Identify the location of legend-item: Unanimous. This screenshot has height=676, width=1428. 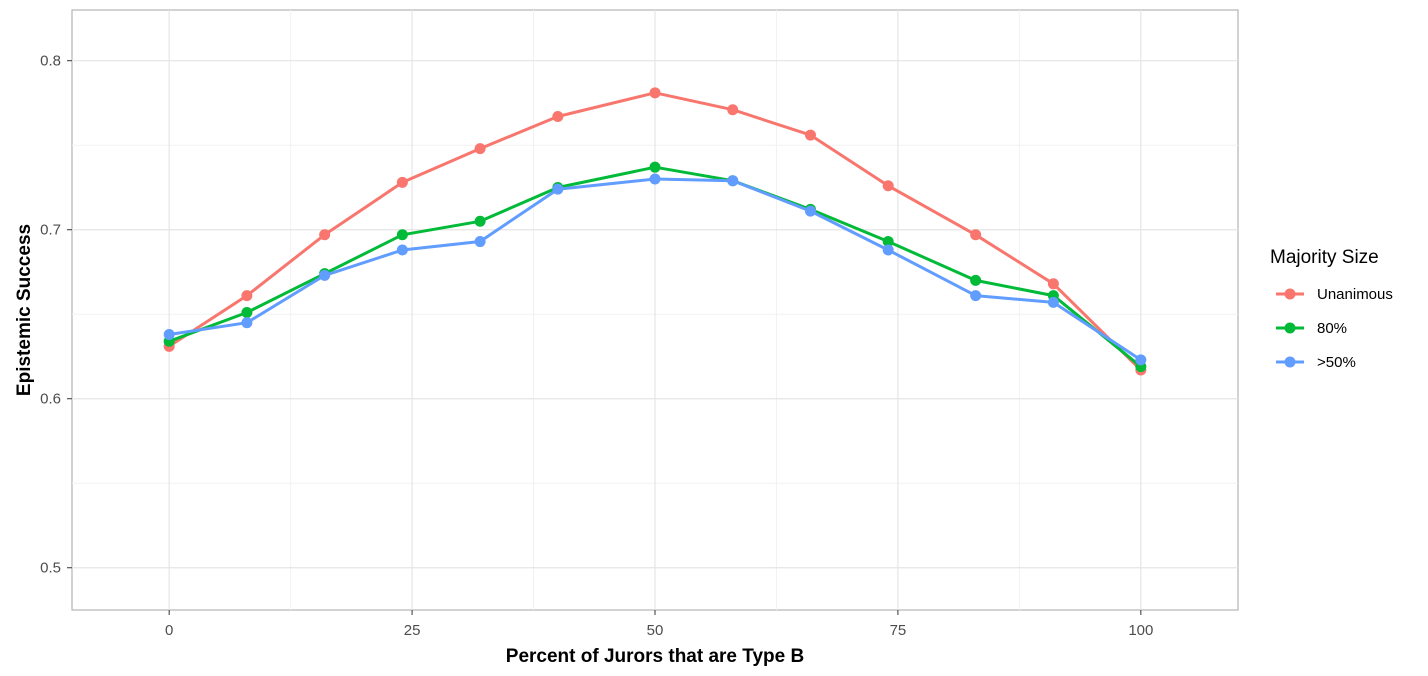
(1334, 294).